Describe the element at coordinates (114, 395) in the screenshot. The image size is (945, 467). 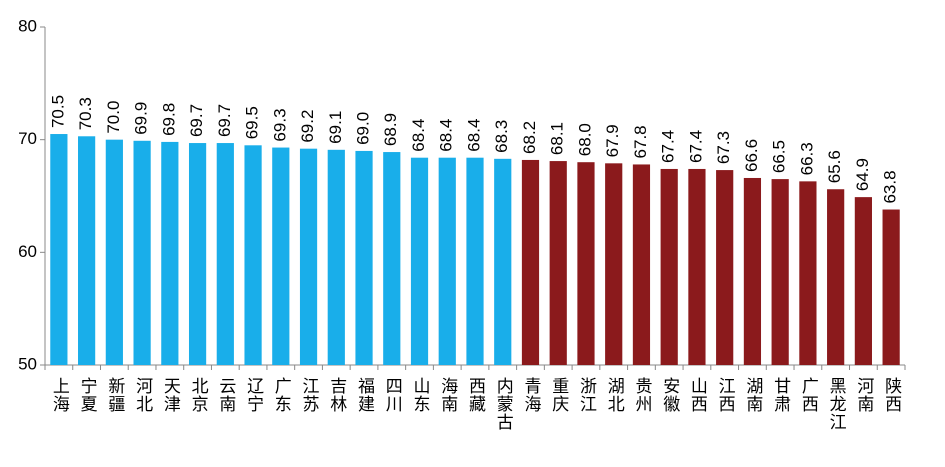
I see `x-tick-label: 新疆` at that location.